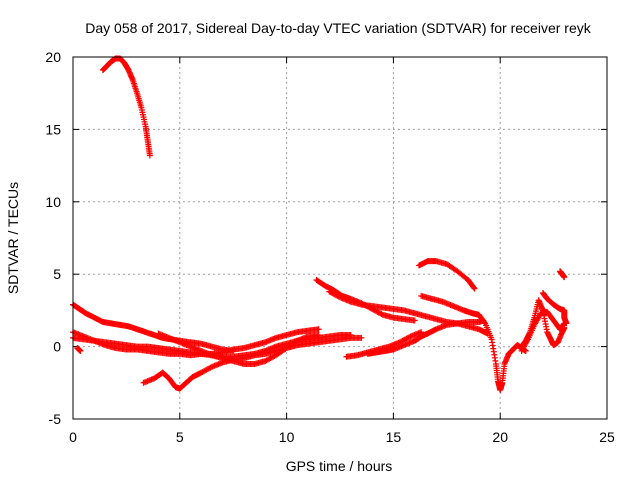 The height and width of the screenshot is (480, 640). What do you see at coordinates (53, 202) in the screenshot?
I see `y-tick-label: 10` at bounding box center [53, 202].